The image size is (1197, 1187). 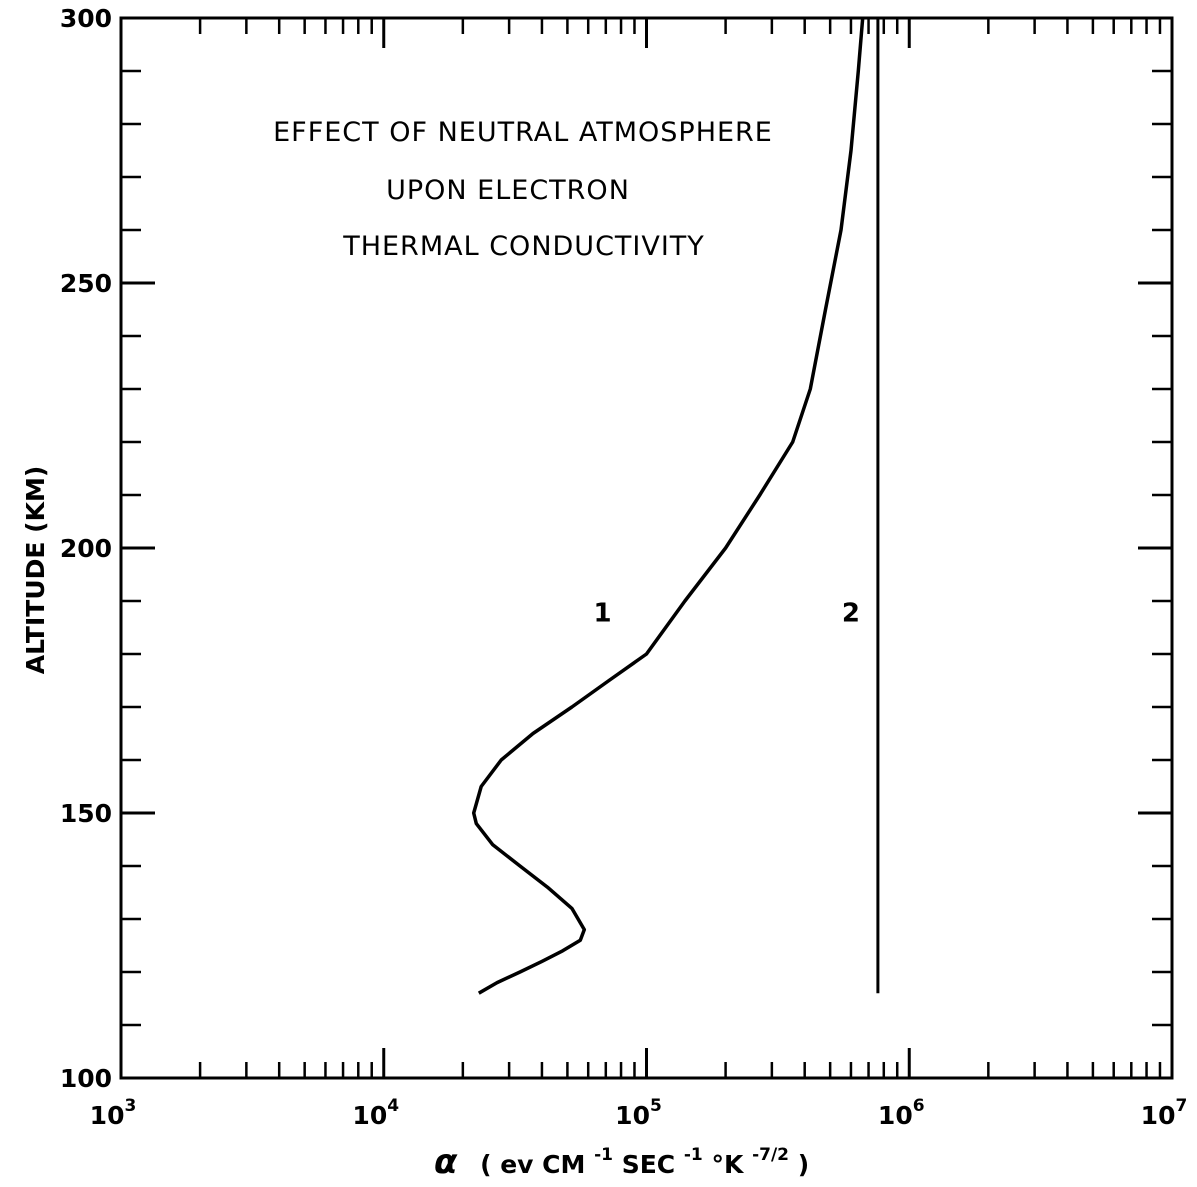 What do you see at coordinates (86, 548) in the screenshot?
I see `y-tick-label: 200` at bounding box center [86, 548].